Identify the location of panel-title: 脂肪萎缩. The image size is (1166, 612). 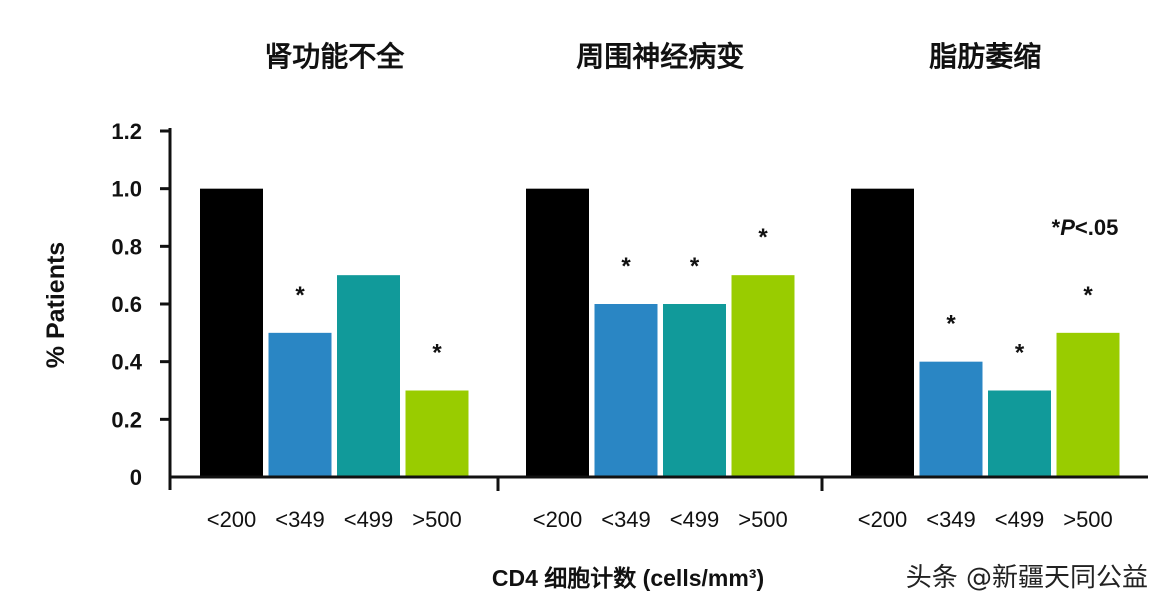
(985, 56).